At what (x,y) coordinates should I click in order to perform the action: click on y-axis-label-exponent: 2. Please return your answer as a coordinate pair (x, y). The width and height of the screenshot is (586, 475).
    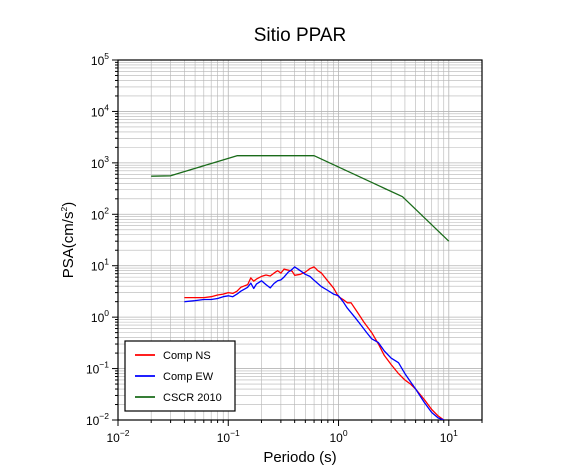
    Looking at the image, I should click on (64, 209).